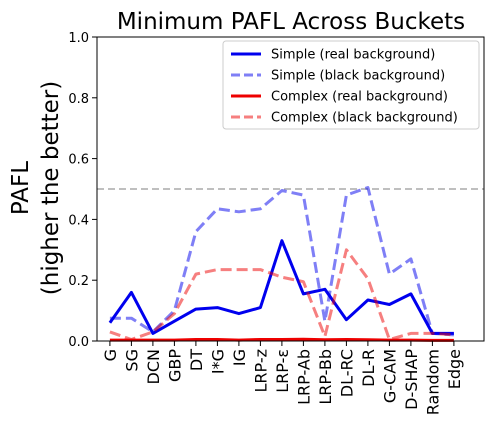  What do you see at coordinates (153, 366) in the screenshot?
I see `x-tick-label: DCN` at bounding box center [153, 366].